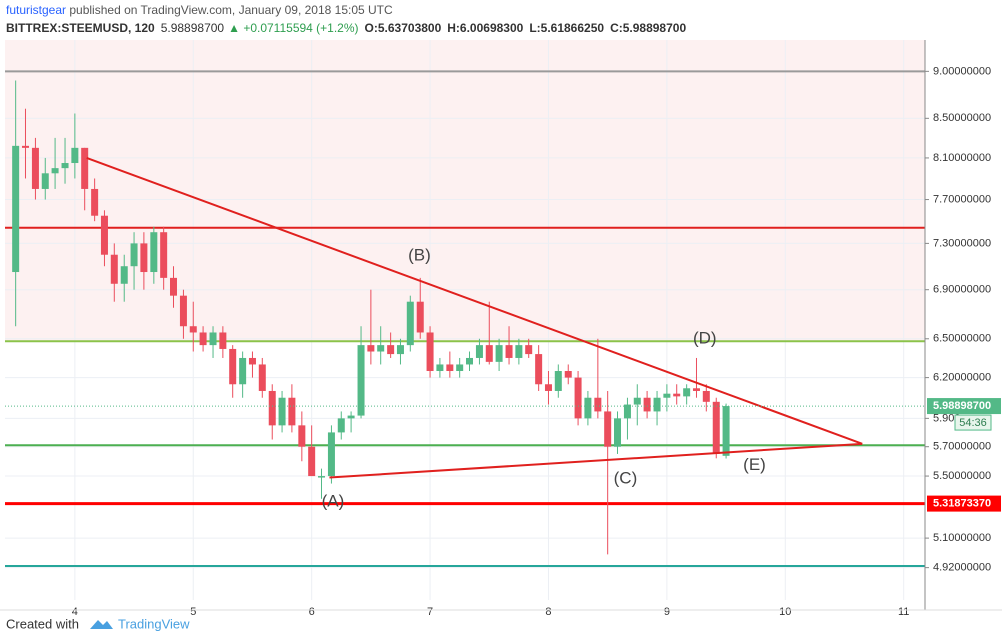  I want to click on footer-brand: TradingView, so click(154, 623).